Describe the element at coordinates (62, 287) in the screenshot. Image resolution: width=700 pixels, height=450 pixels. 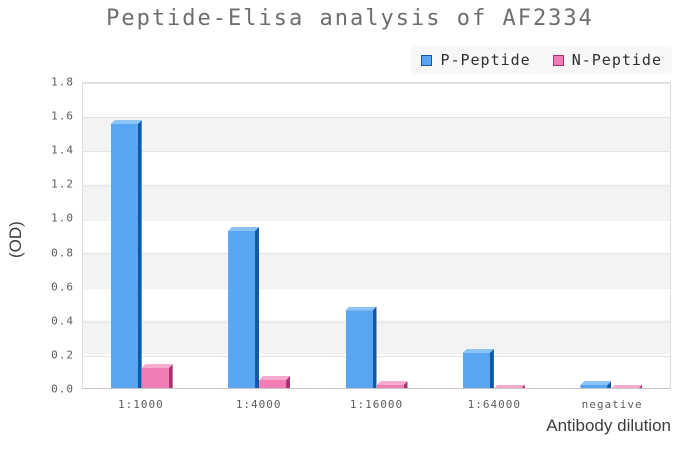
I see `y-tick-0.6: 0.6` at that location.